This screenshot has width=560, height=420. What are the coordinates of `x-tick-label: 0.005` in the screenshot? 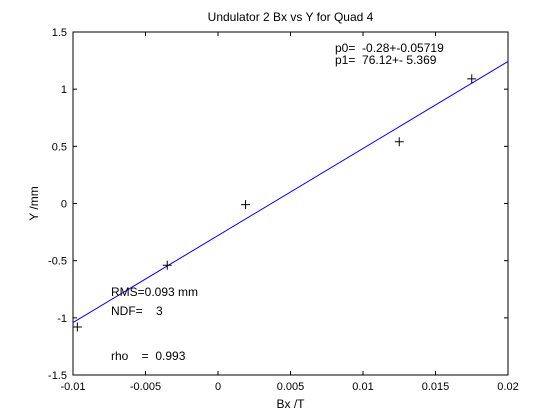 It's located at (291, 387).